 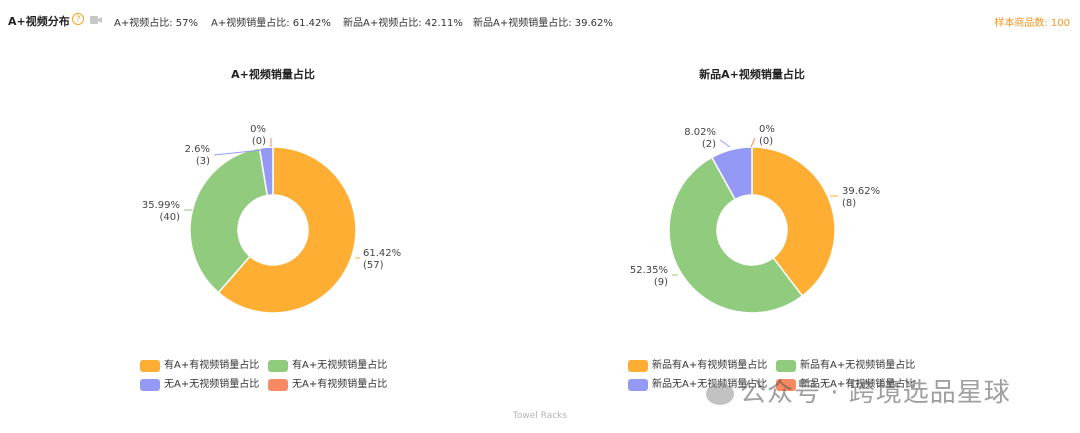 What do you see at coordinates (661, 282) in the screenshot?
I see `slice-count-label: (9)` at bounding box center [661, 282].